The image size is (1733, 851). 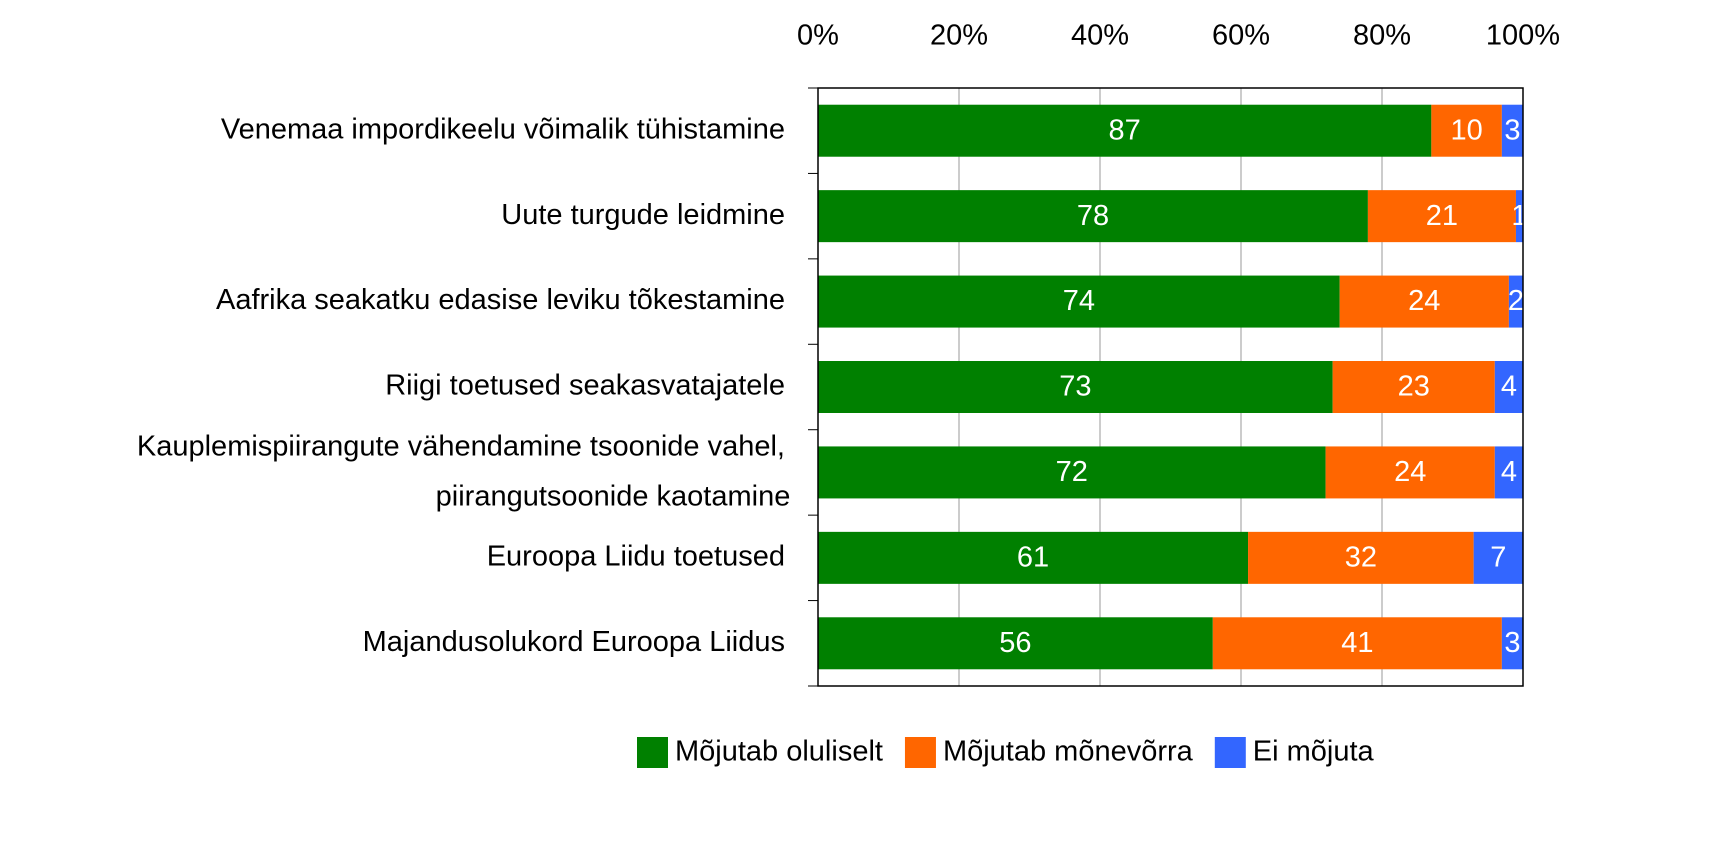 I want to click on x-tick-label: 60%, so click(x=1241, y=36).